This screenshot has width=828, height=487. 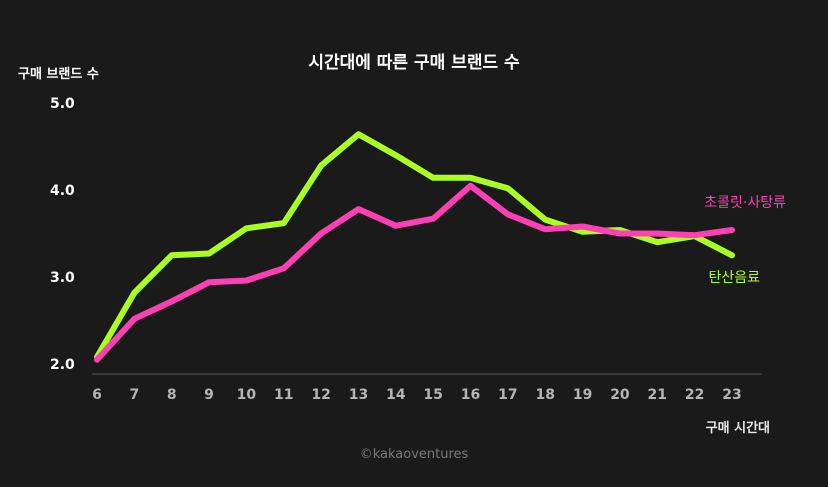 I want to click on x-tick-label: 10, so click(x=247, y=395).